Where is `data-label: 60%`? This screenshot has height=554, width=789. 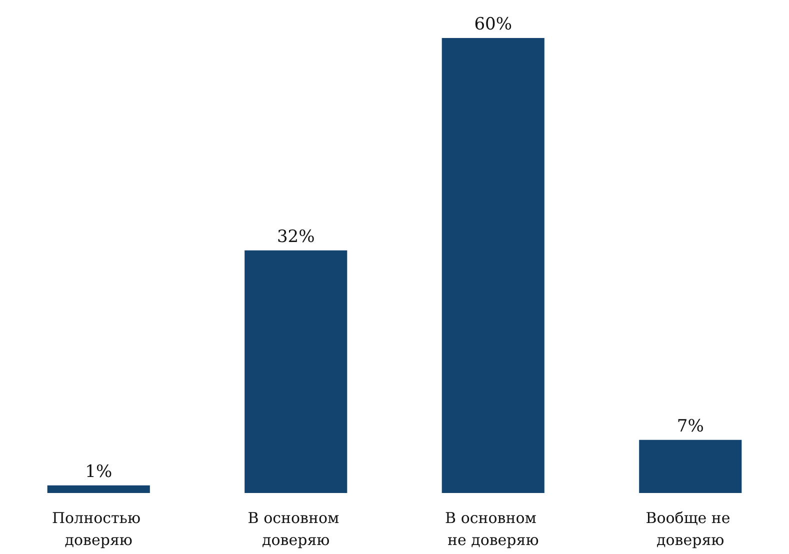
data-label: 60% is located at coordinates (493, 24).